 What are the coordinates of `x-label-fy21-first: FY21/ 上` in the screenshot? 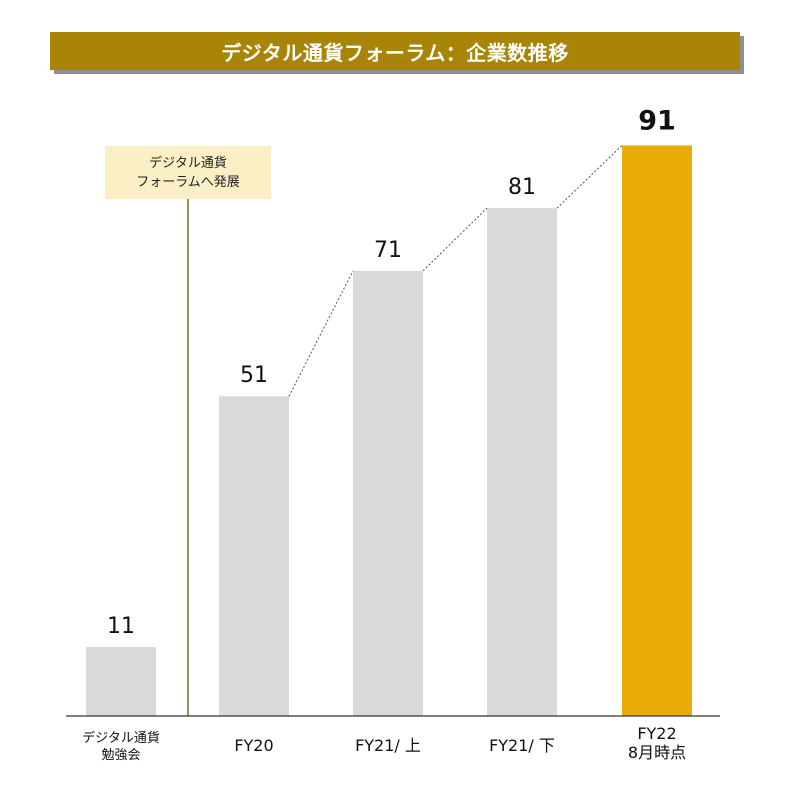 It's located at (388, 745).